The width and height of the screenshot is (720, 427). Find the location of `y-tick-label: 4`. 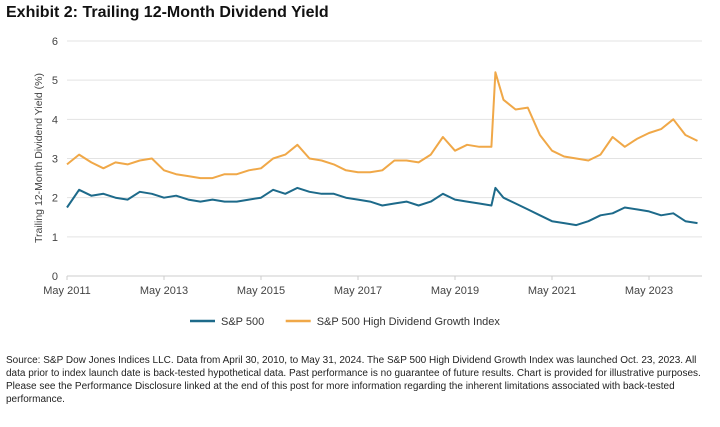

y-tick-label: 4 is located at coordinates (55, 120).